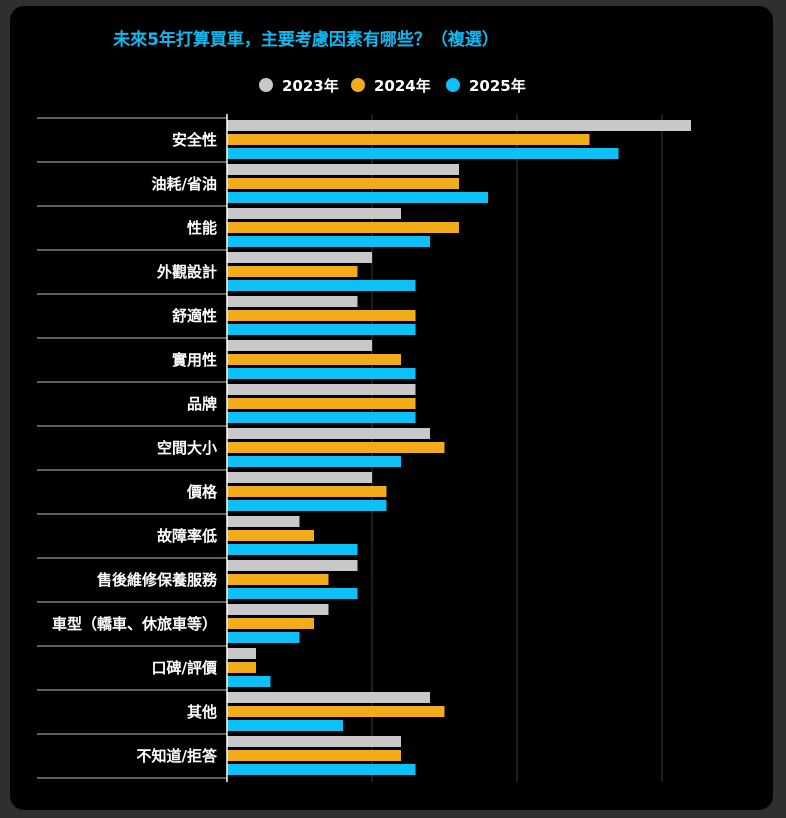 The image size is (786, 818). What do you see at coordinates (402, 86) in the screenshot?
I see `legend-label: 2024年` at bounding box center [402, 86].